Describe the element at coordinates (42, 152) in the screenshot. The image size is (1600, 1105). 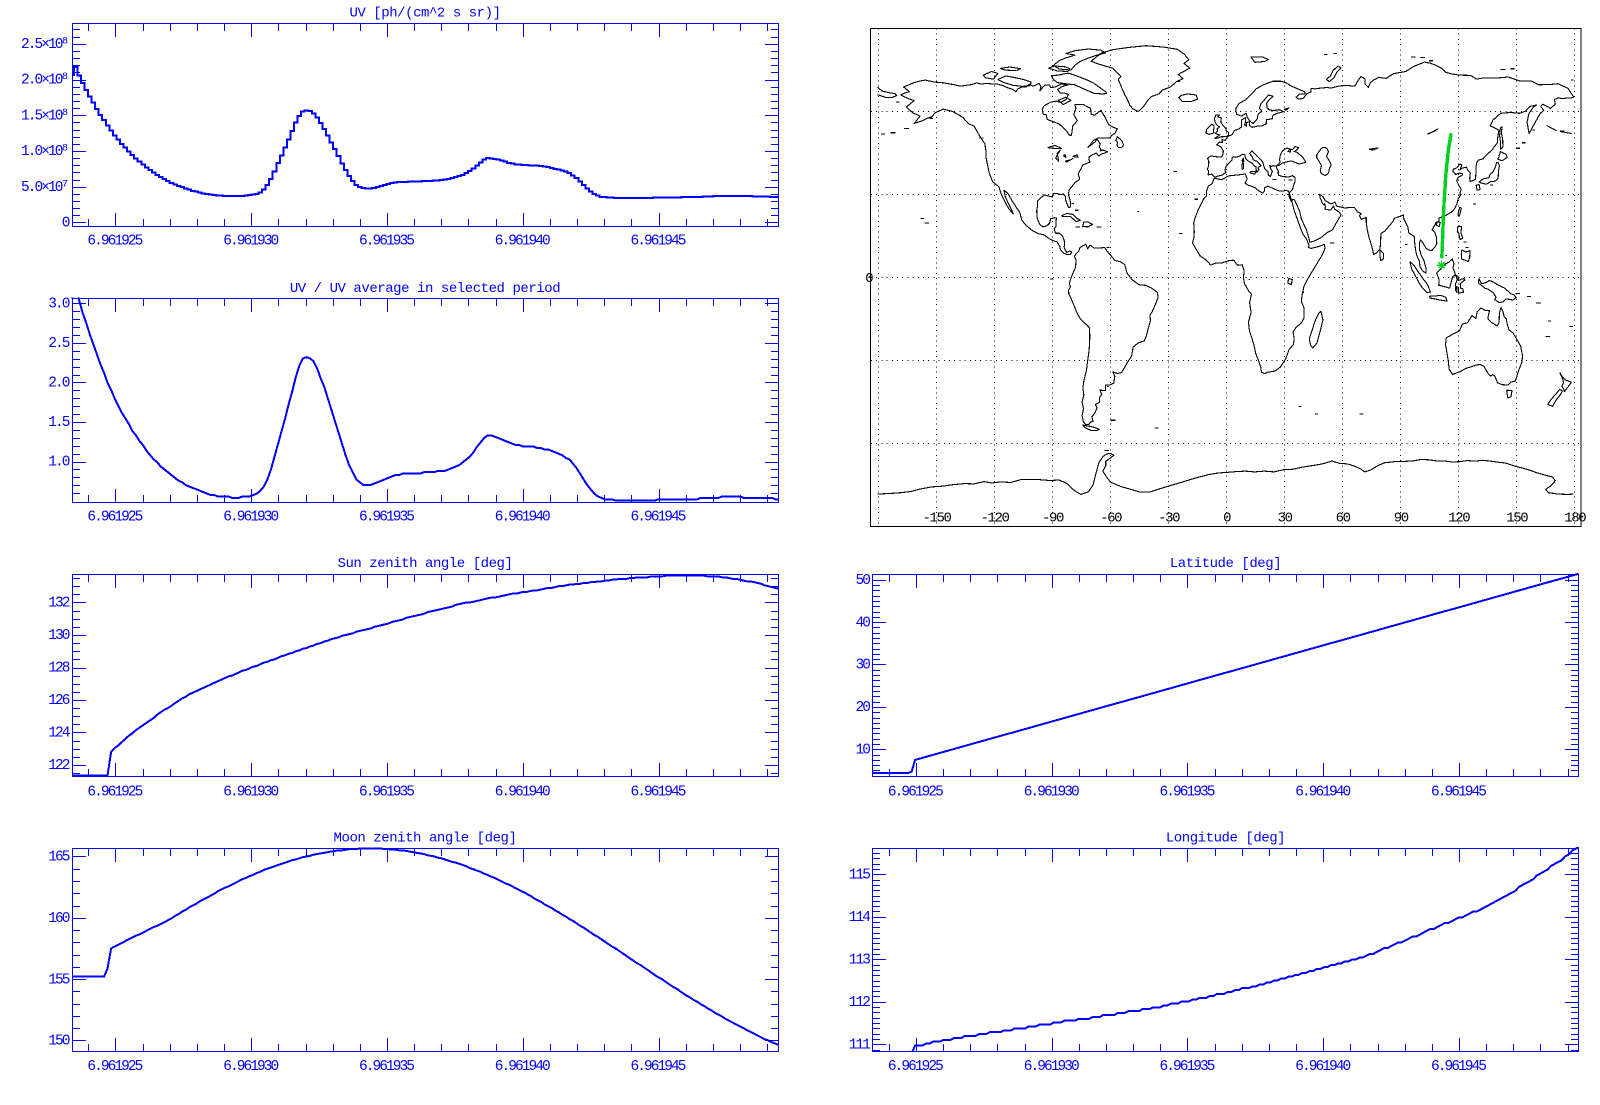
I see `svg-text: 1.0×10` at that location.